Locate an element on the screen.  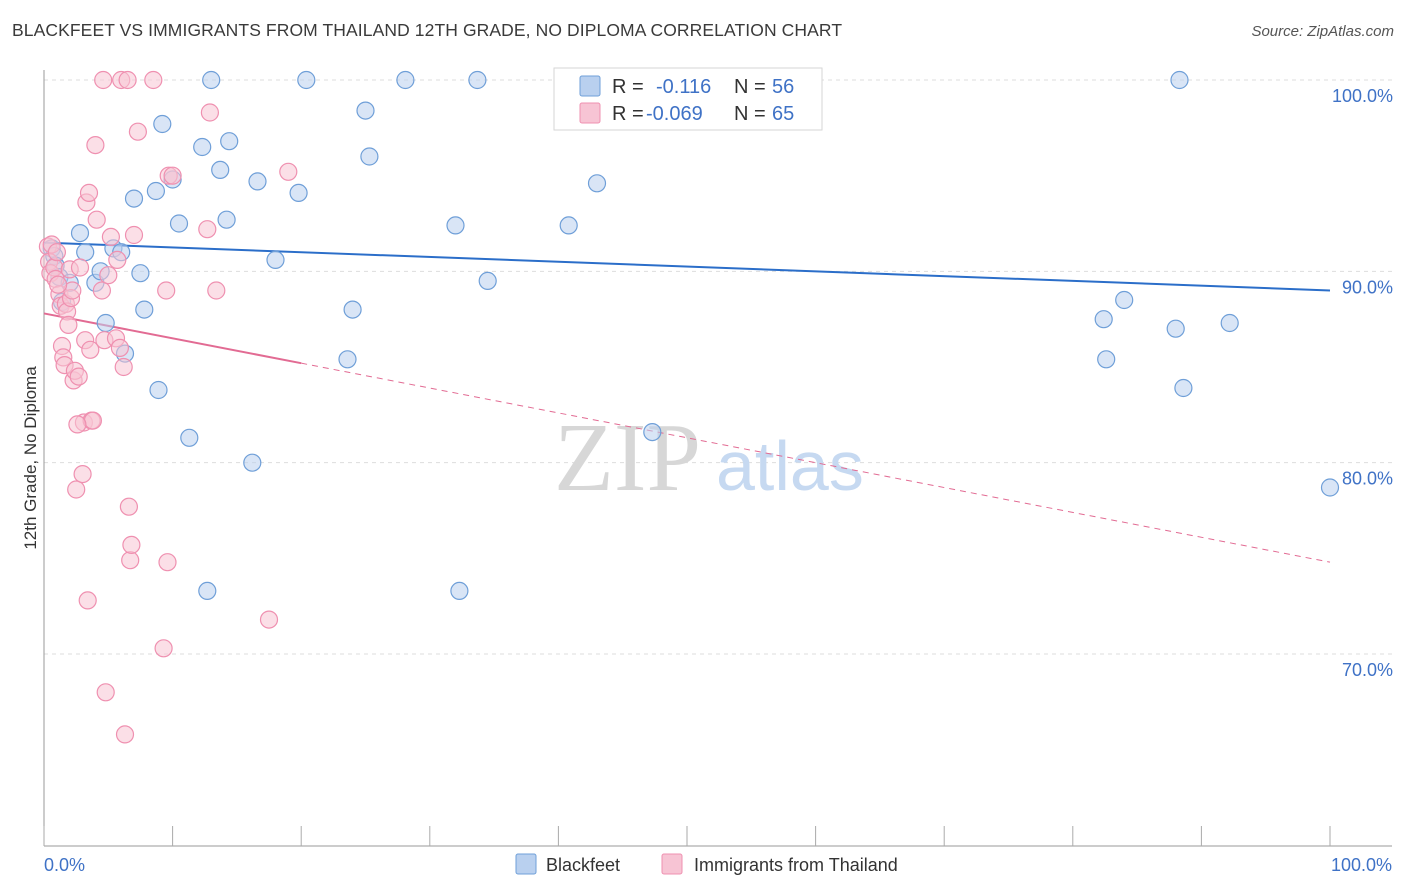
stats-n-label-pink: N = is located at coordinates (750, 114).